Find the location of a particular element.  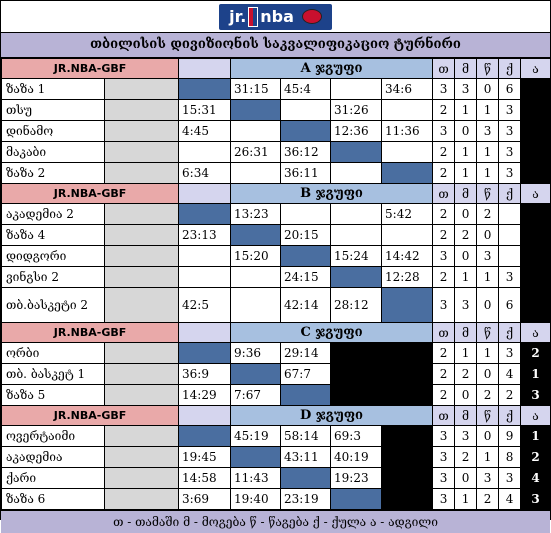

score-cell: 36:9 is located at coordinates (205, 374).